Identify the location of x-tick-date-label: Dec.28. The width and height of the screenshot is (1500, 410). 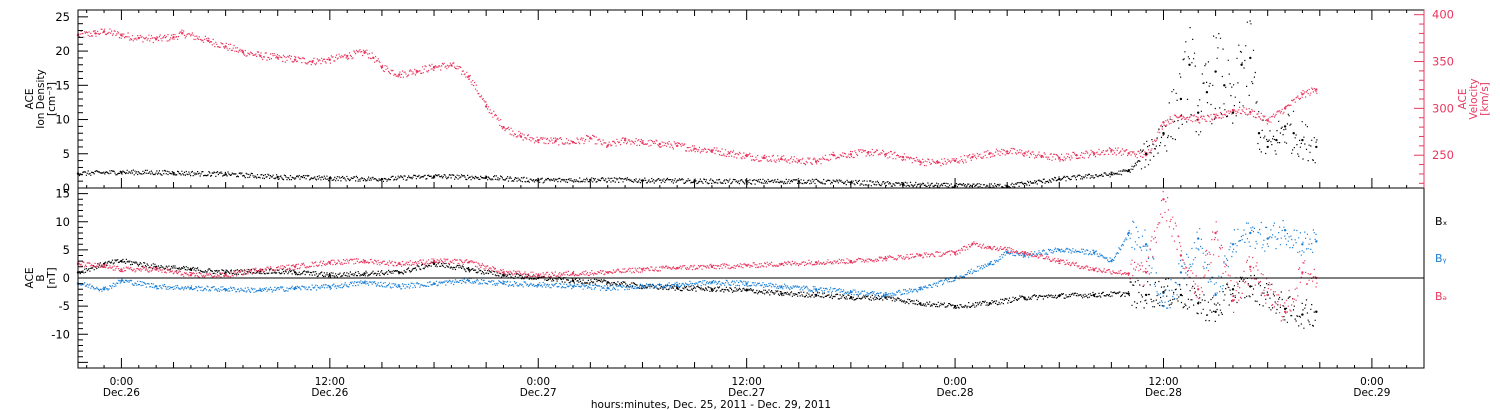
(955, 393).